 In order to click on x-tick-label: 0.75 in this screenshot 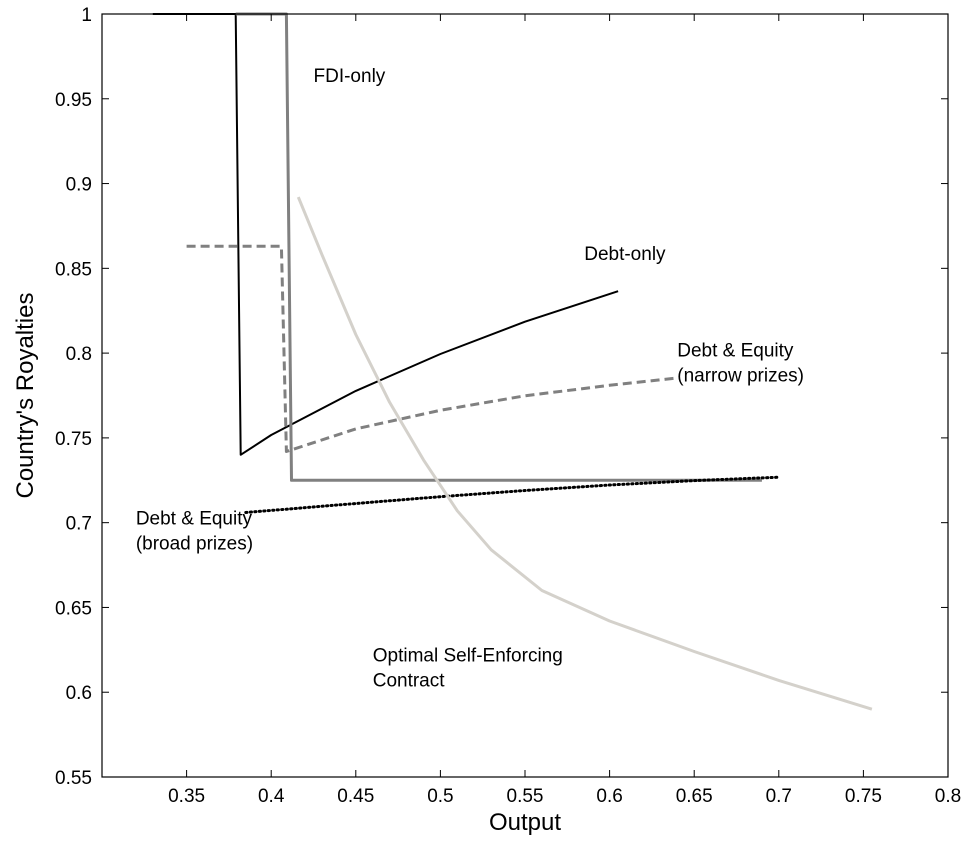, I will do `click(863, 796)`.